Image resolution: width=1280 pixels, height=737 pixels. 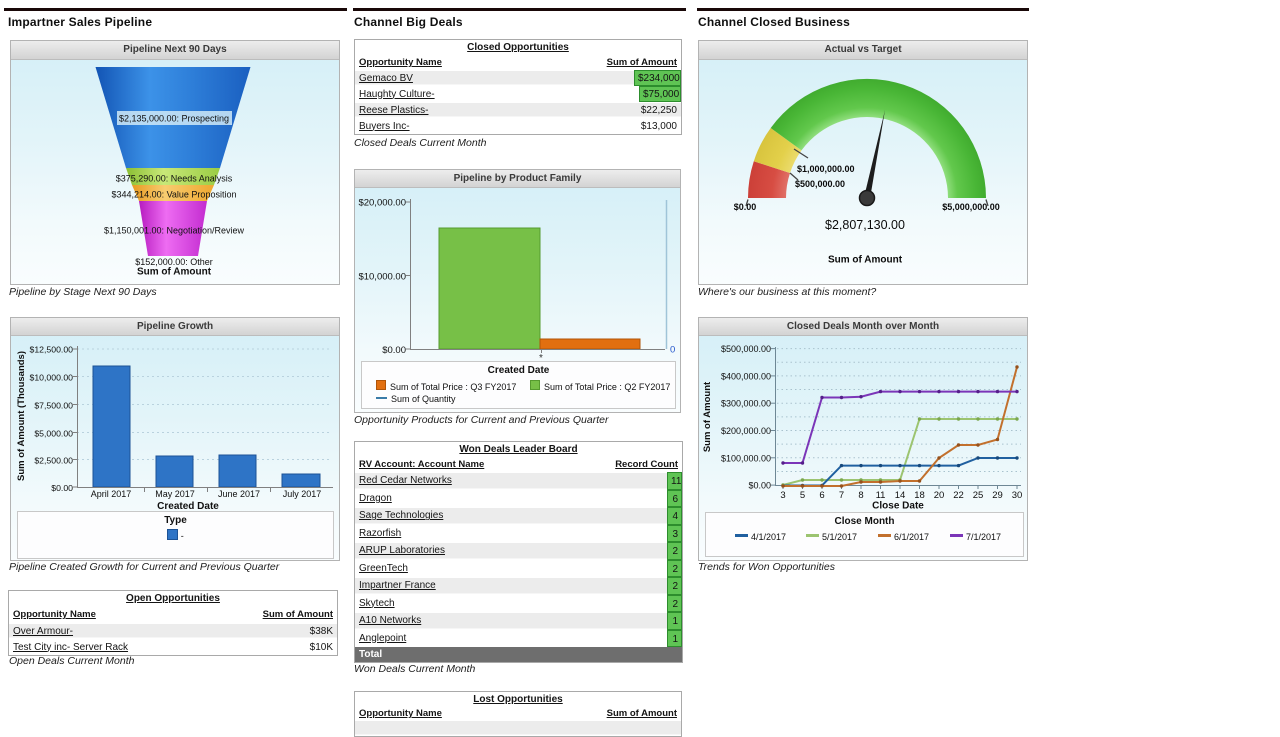 I want to click on svg-text: 14, so click(x=900, y=495).